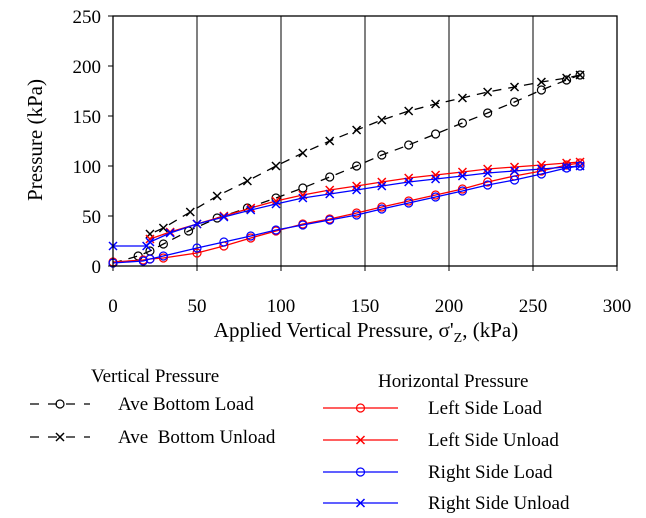  What do you see at coordinates (493, 440) in the screenshot?
I see `legend-label: Left Side Unload` at bounding box center [493, 440].